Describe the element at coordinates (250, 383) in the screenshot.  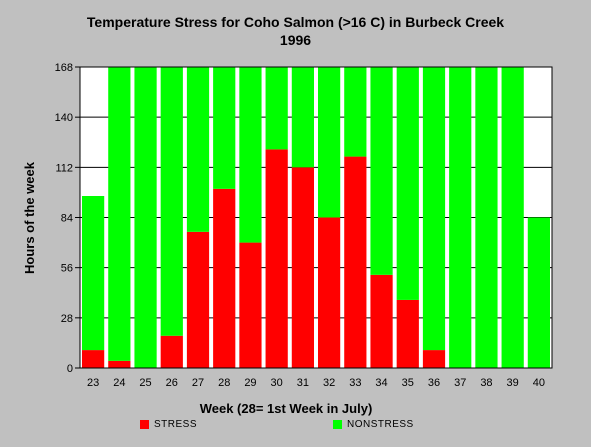
I see `x-tick-label: 29` at that location.